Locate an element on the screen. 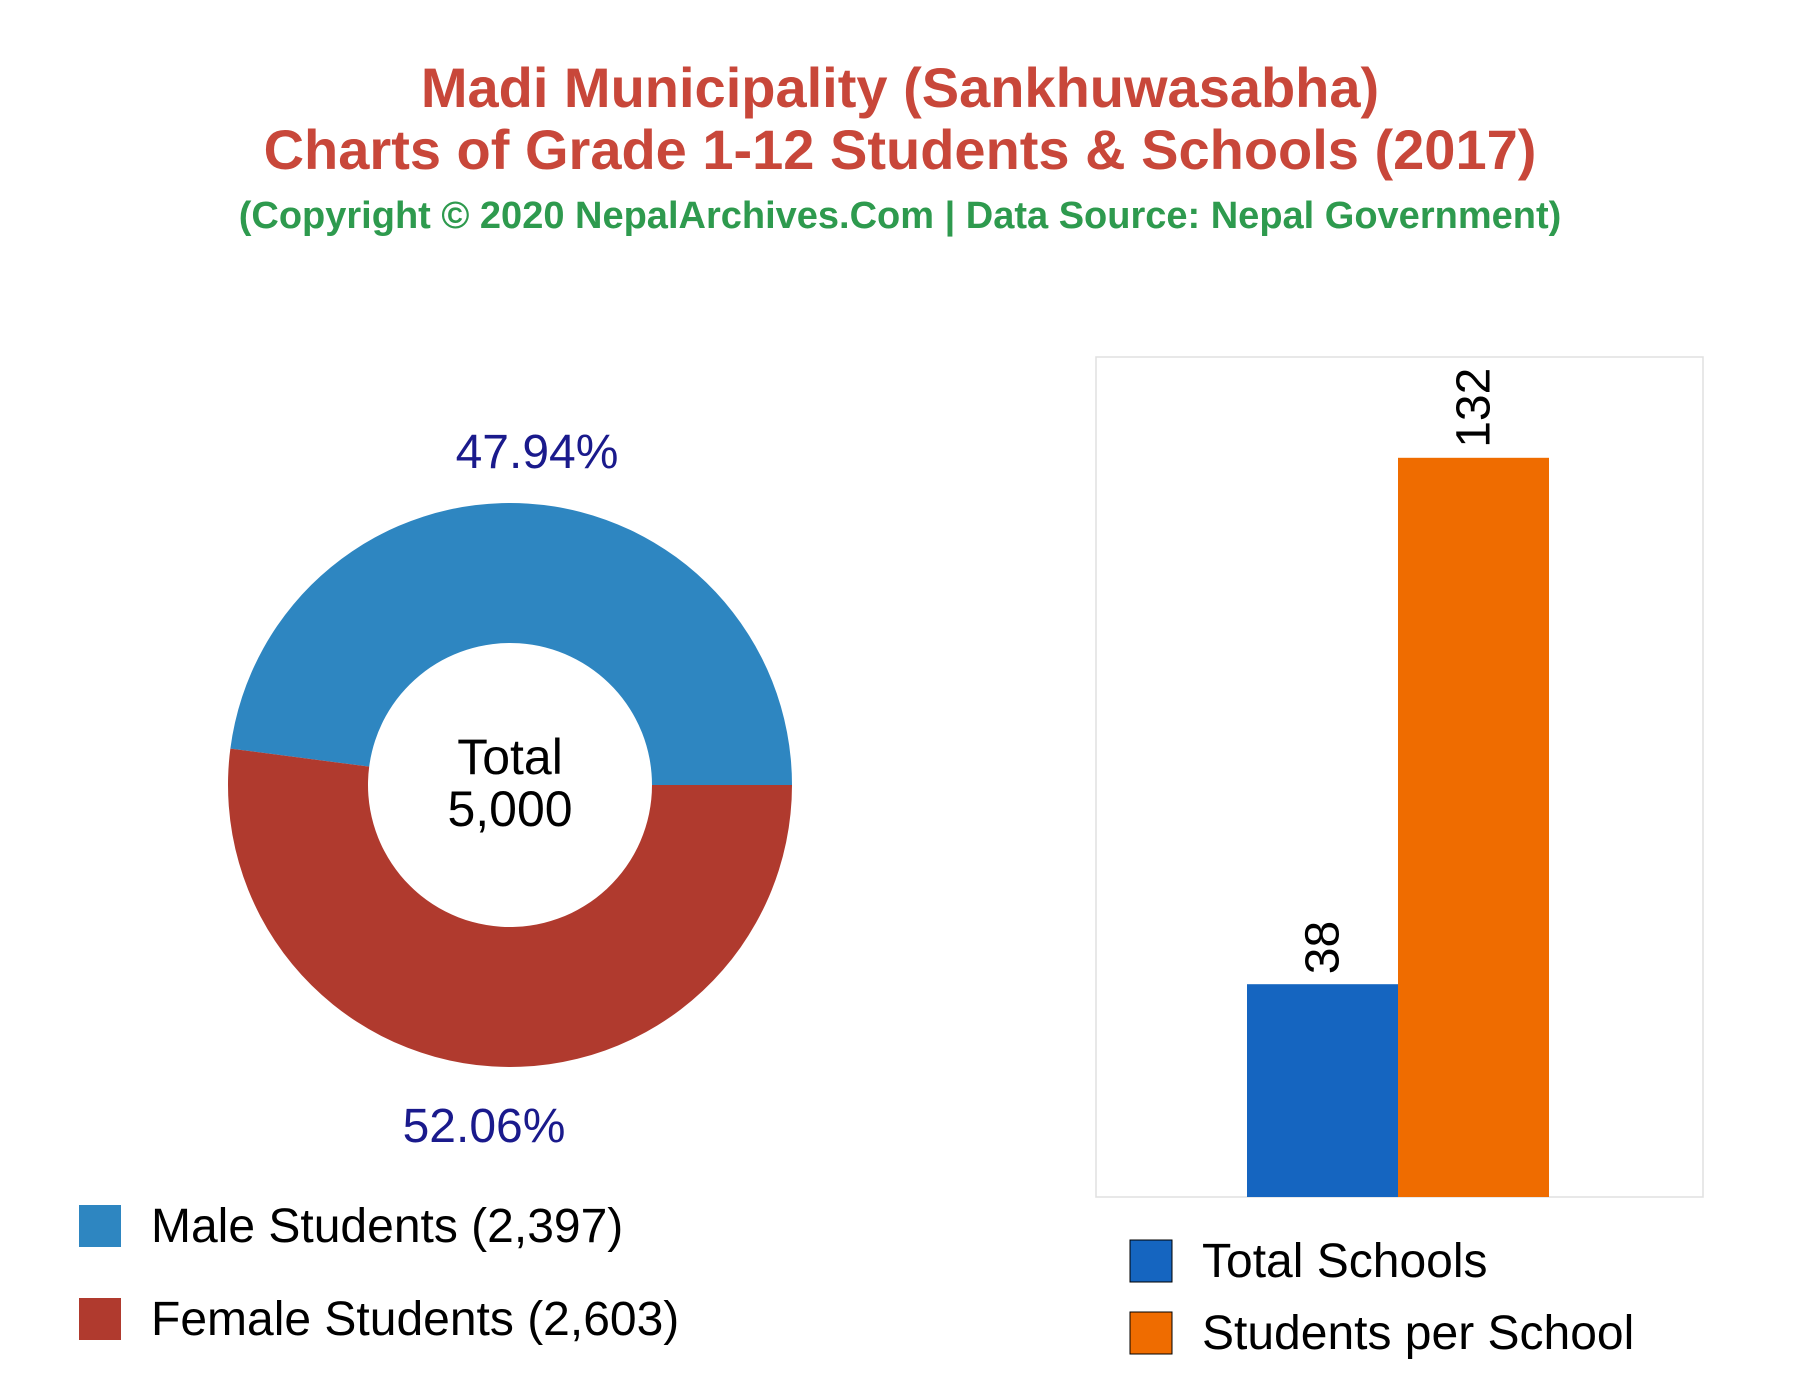 Image resolution: width=1800 pixels, height=1400 pixels. donut-center-label: Total is located at coordinates (510, 757).